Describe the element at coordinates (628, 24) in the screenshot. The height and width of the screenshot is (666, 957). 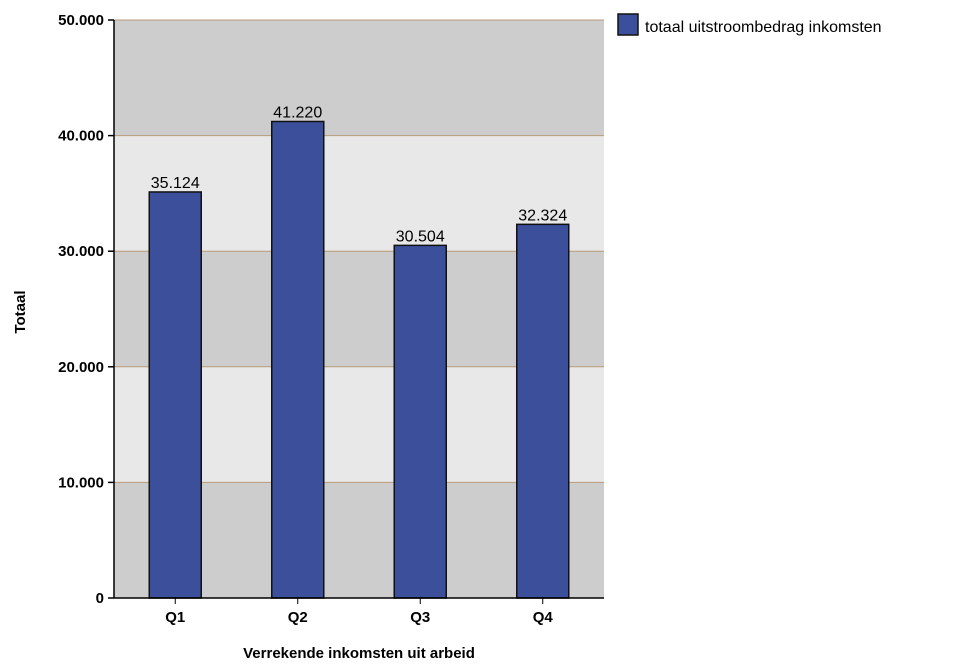
I see `legend-swatch` at that location.